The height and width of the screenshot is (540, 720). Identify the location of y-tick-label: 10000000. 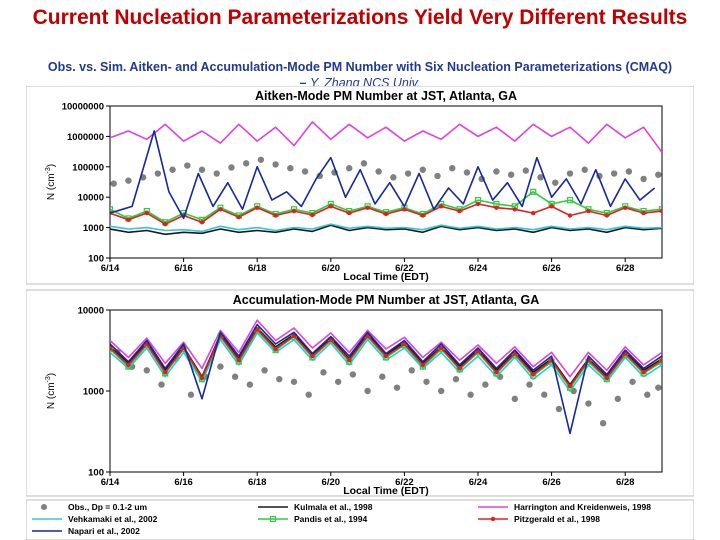
(83, 107).